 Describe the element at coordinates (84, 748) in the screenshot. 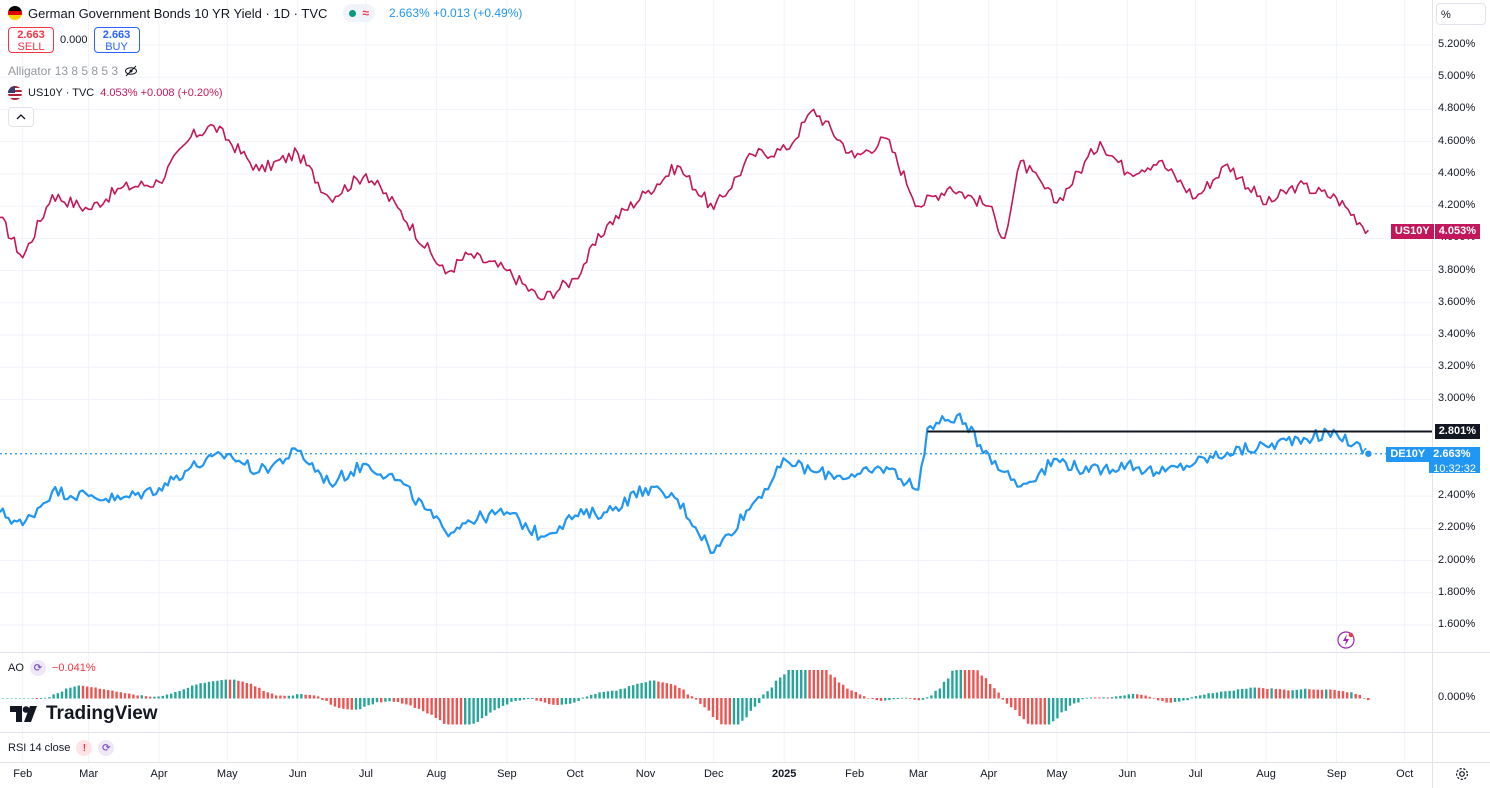

I see `rsi-warning-icon: !` at that location.